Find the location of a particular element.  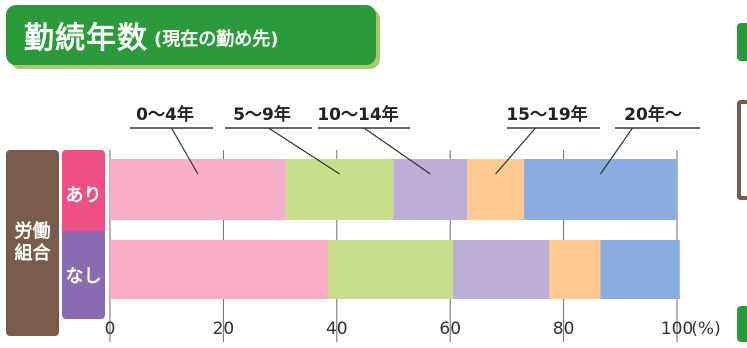

legend-label: 20年〜 is located at coordinates (653, 114).